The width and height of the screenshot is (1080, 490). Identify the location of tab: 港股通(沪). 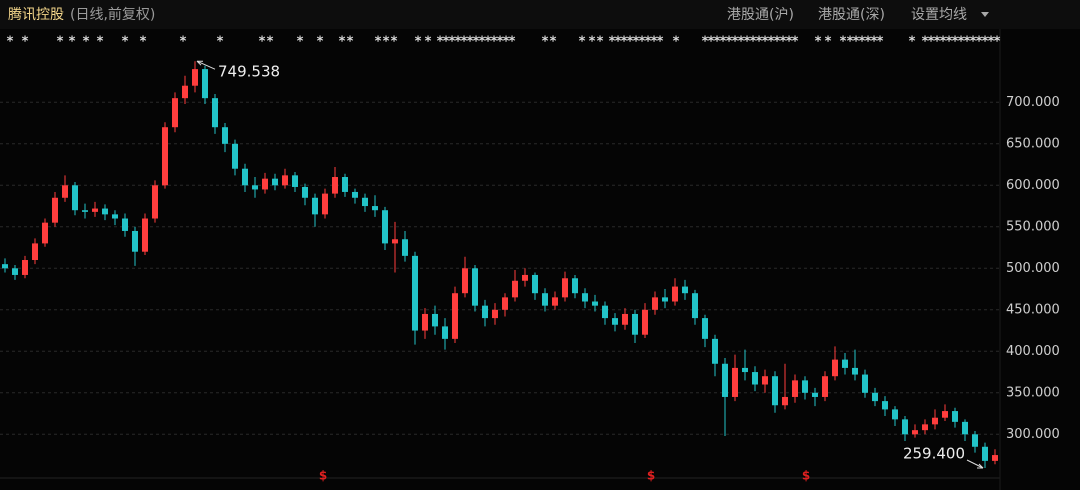
(760, 15).